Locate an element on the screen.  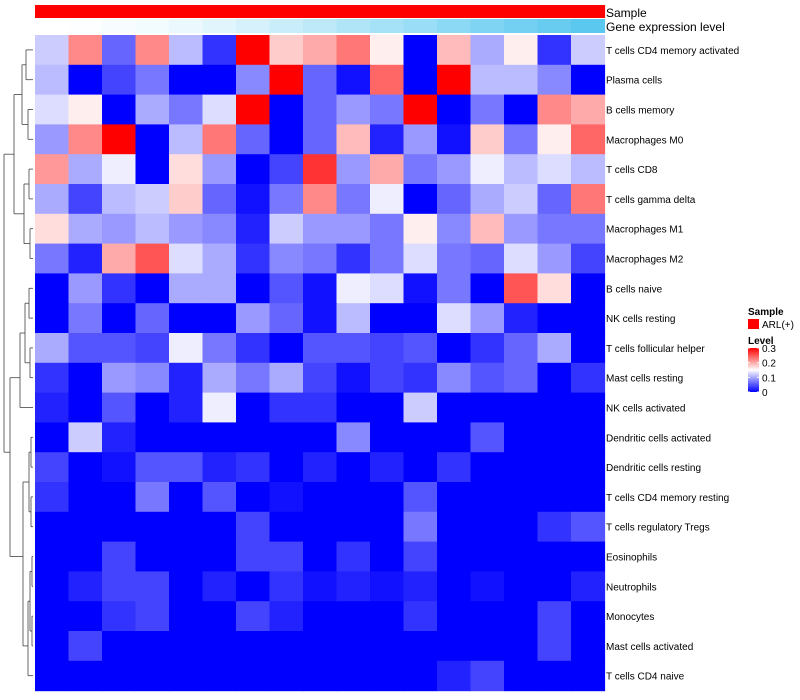
row-label: Monocytes is located at coordinates (630, 617).